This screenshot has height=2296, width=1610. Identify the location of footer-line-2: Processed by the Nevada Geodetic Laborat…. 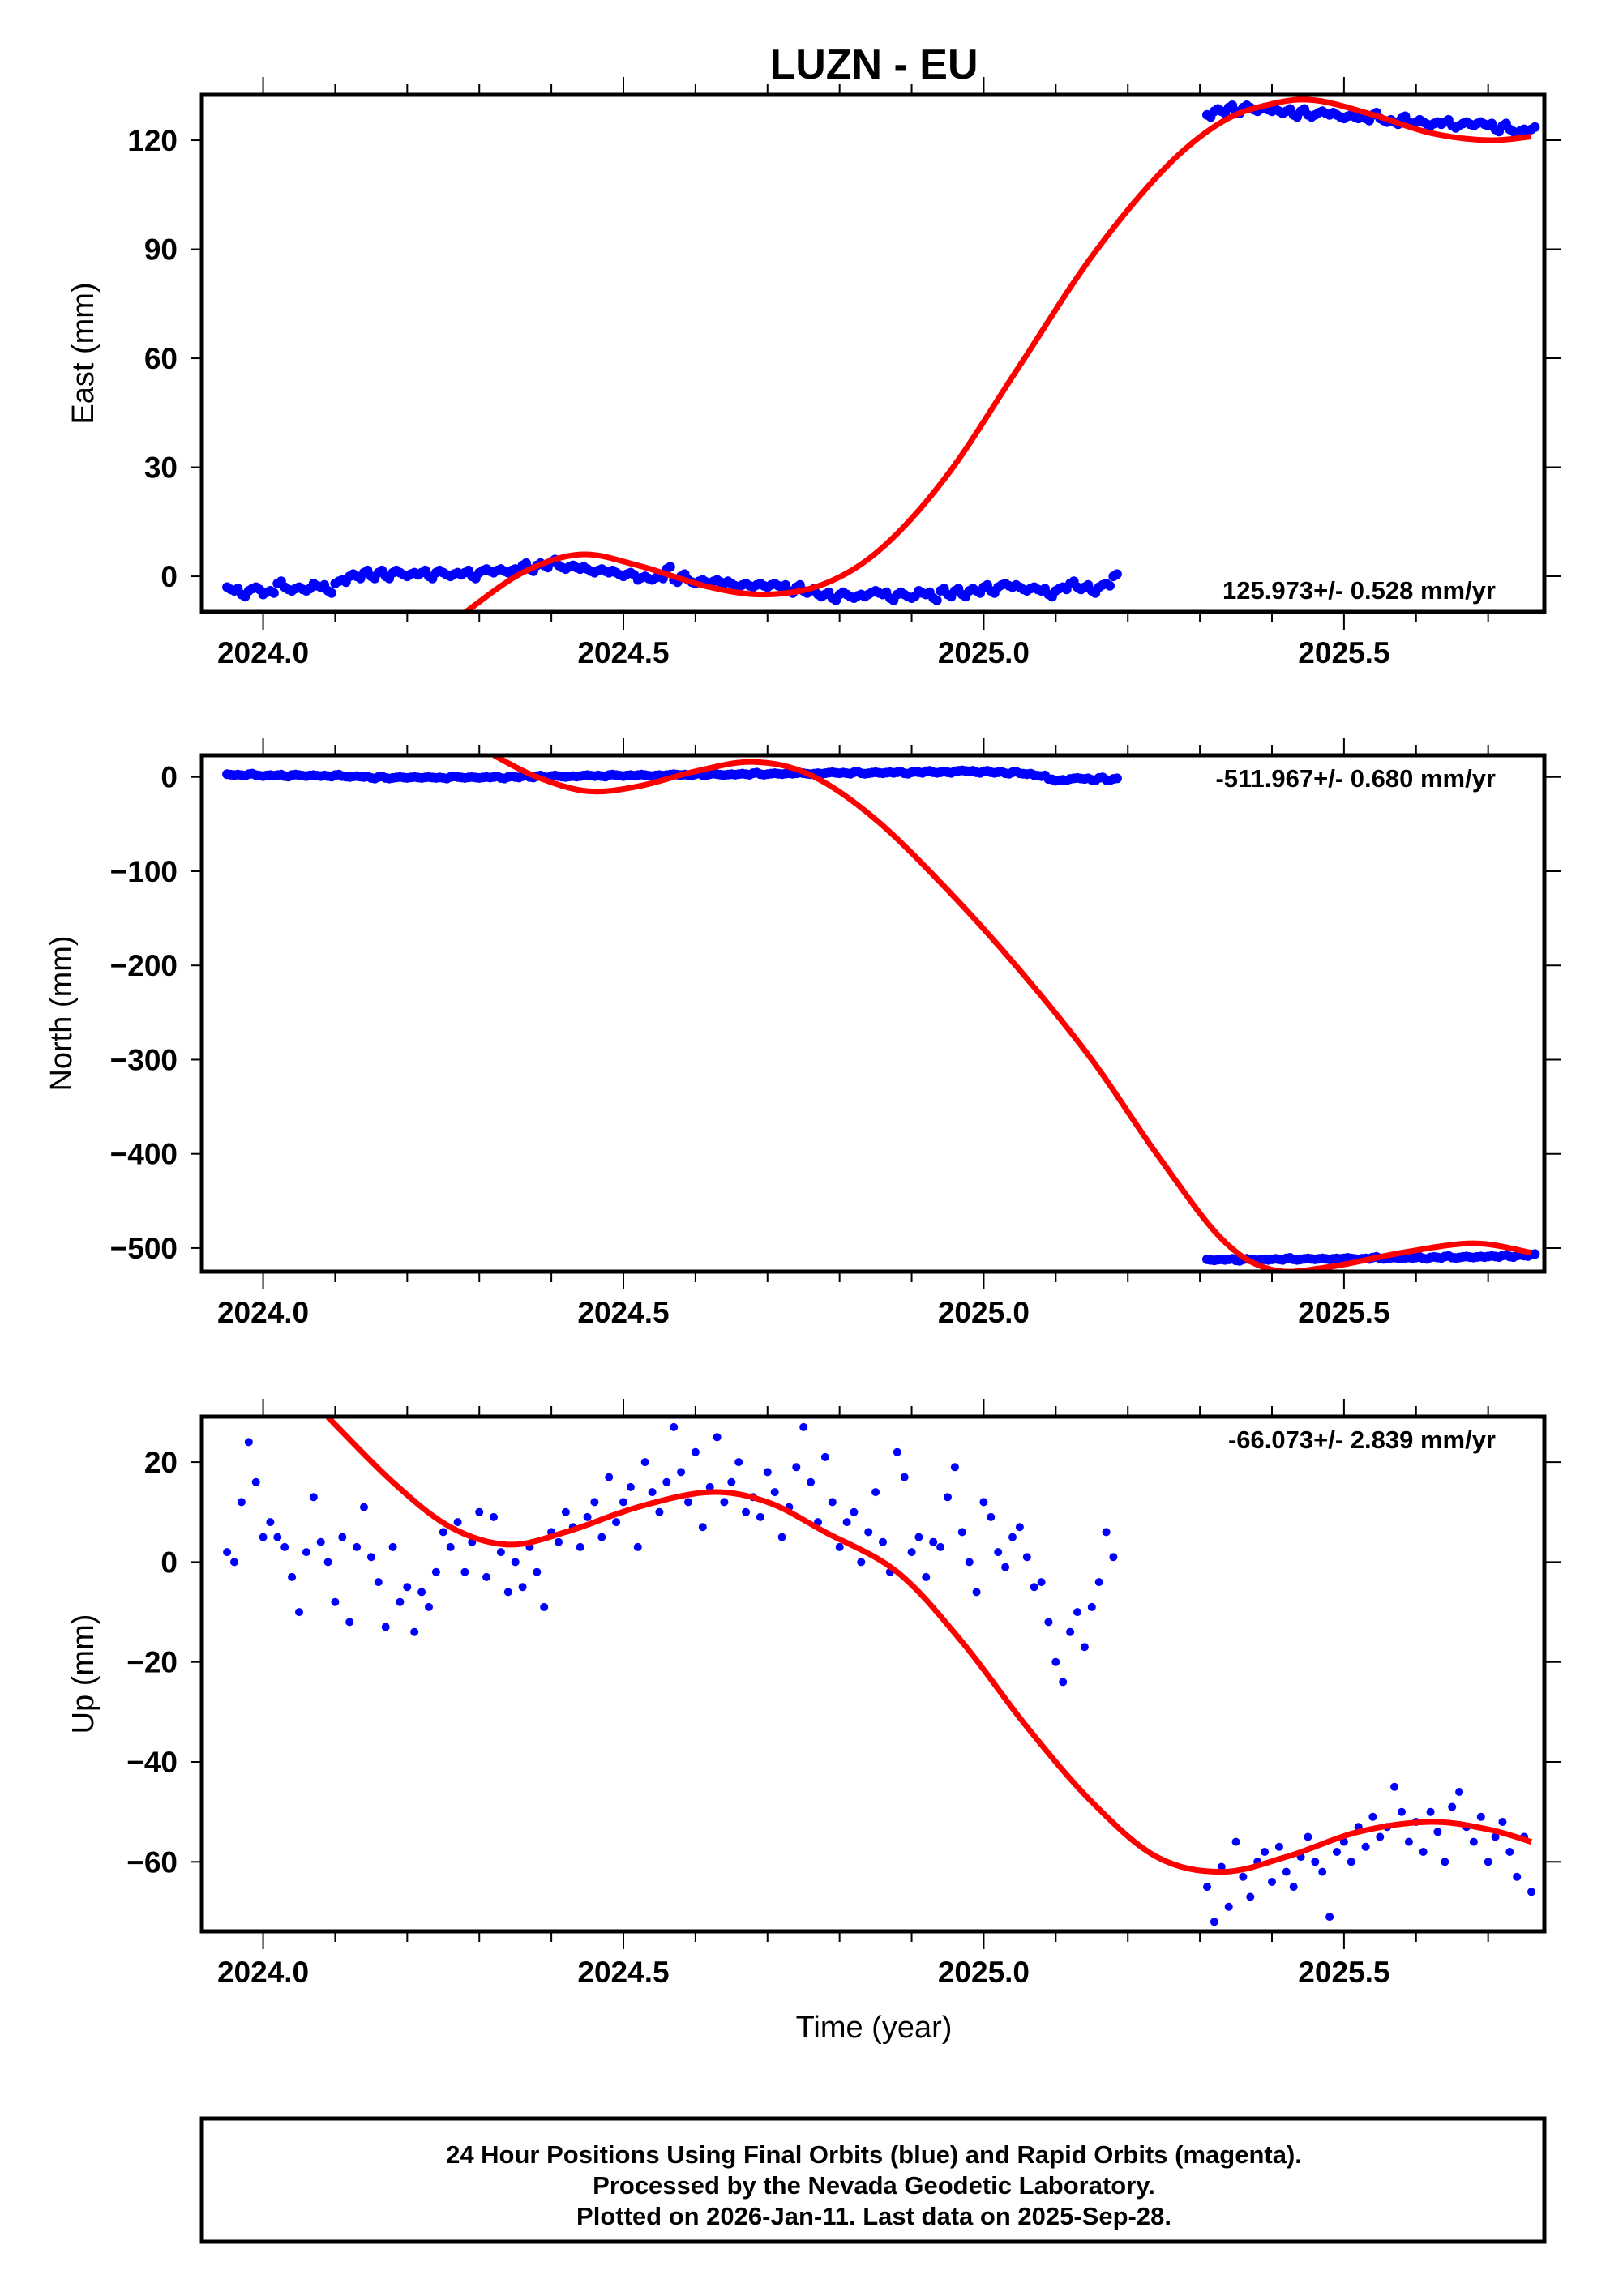
(874, 2185).